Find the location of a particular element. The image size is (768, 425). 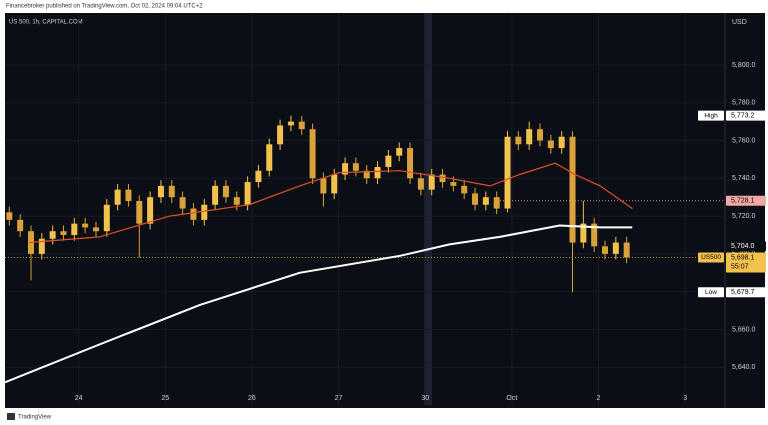

y-tick-label: 5,740.0 is located at coordinates (743, 178).